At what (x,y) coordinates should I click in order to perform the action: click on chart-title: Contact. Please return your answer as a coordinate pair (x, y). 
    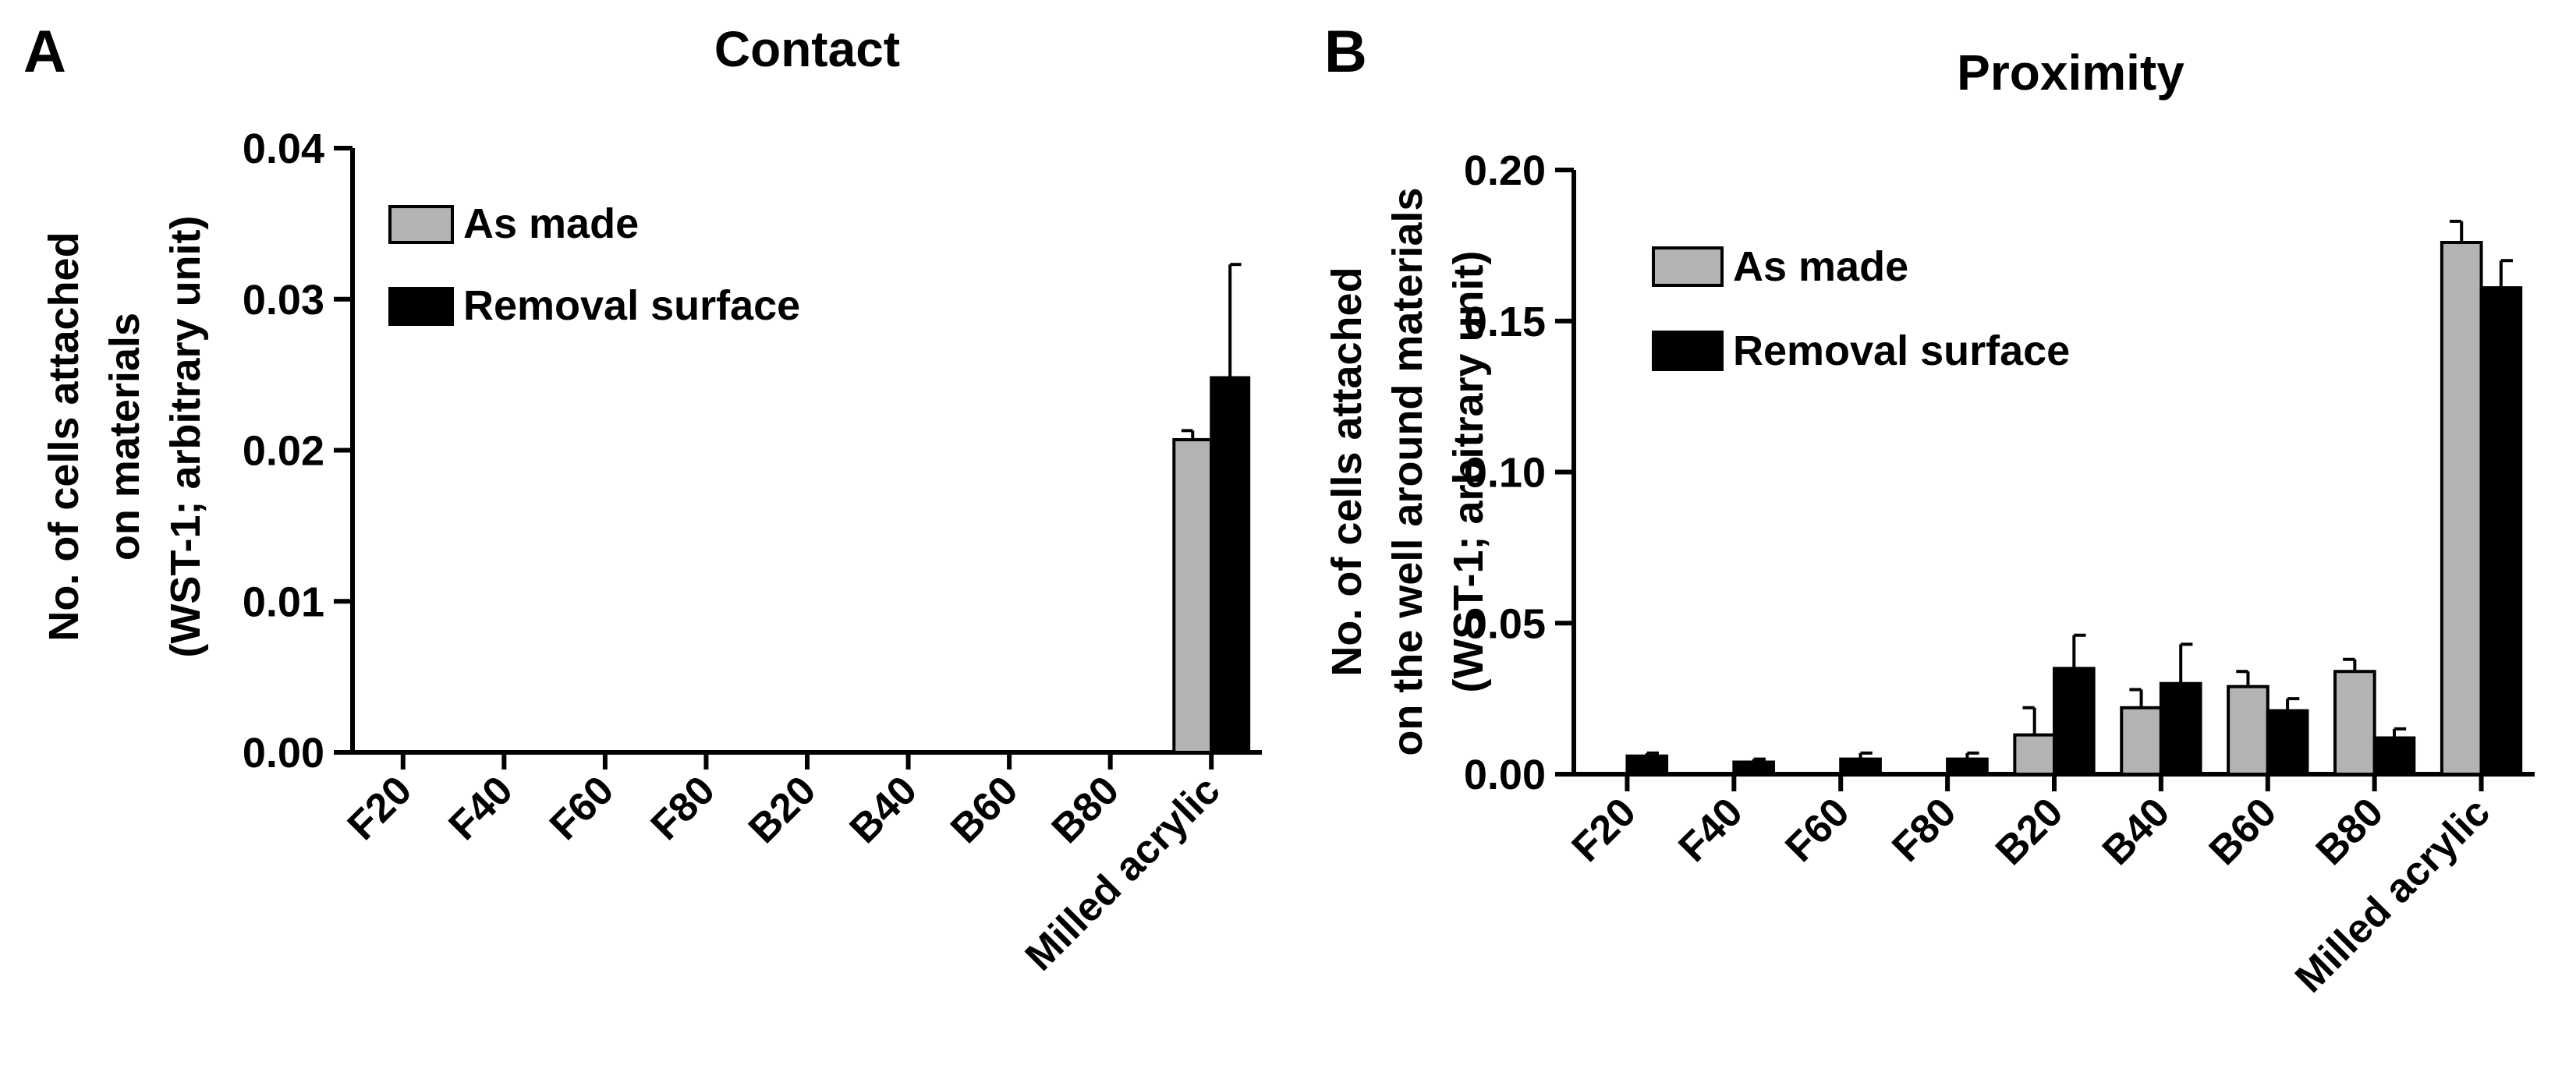
    Looking at the image, I should click on (807, 49).